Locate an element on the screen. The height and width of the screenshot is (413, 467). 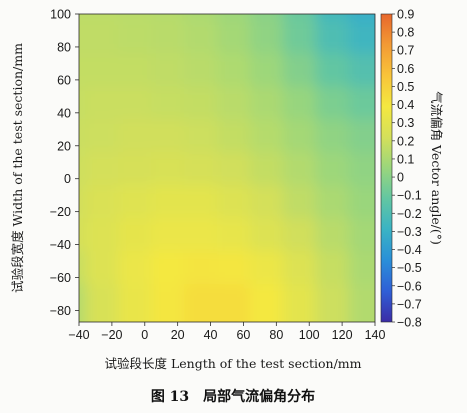
colorbar-tick-label: 0.3 is located at coordinates (405, 123).